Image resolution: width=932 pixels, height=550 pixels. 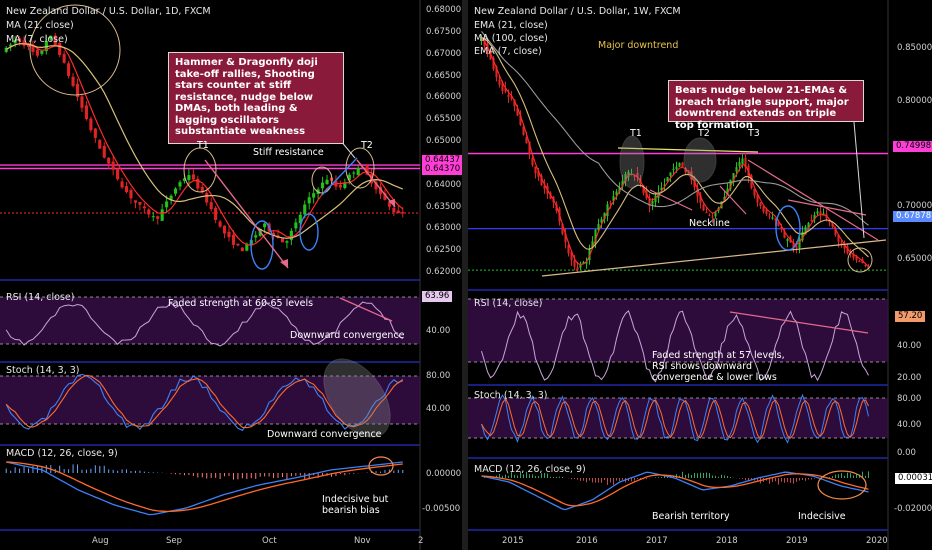 I want to click on weekly-t3-label: T3, so click(x=754, y=133).